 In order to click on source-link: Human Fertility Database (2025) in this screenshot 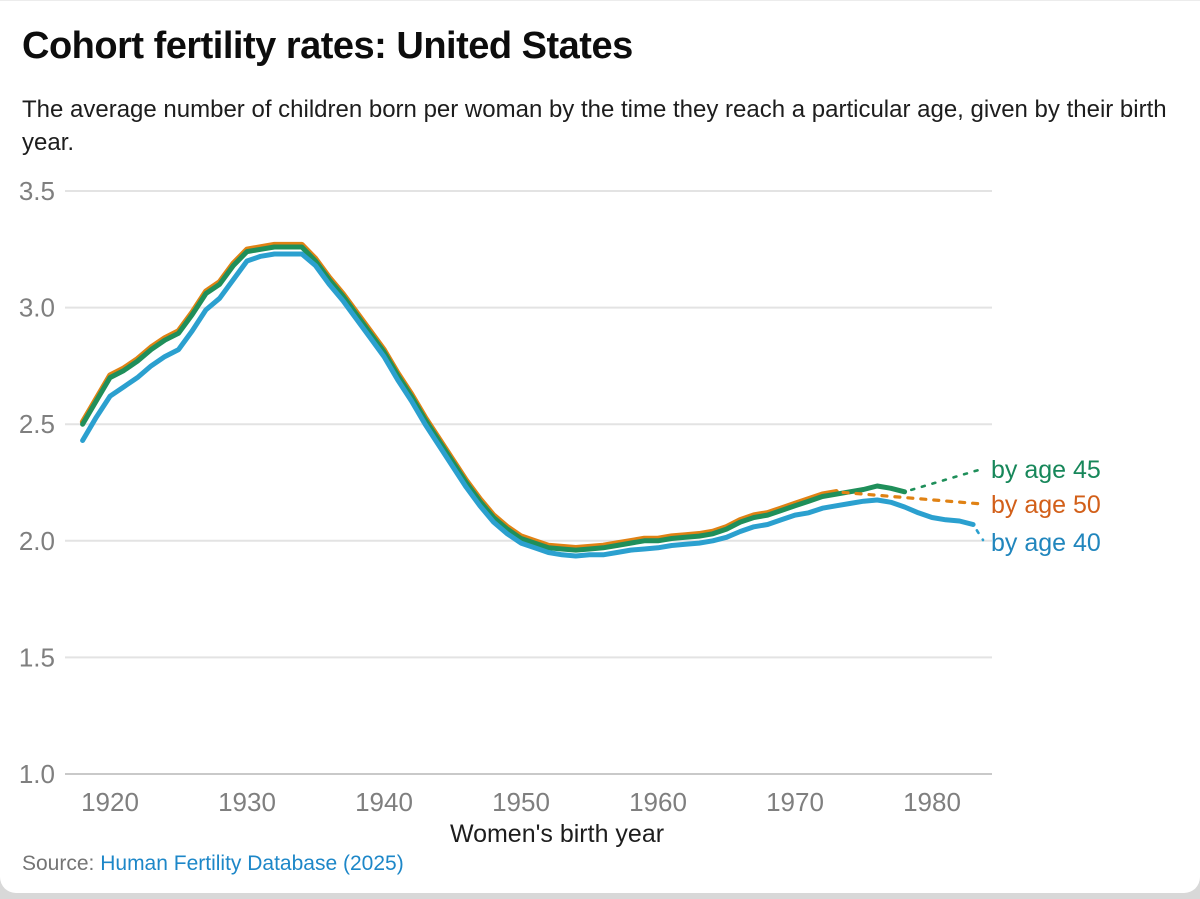, I will do `click(252, 863)`.